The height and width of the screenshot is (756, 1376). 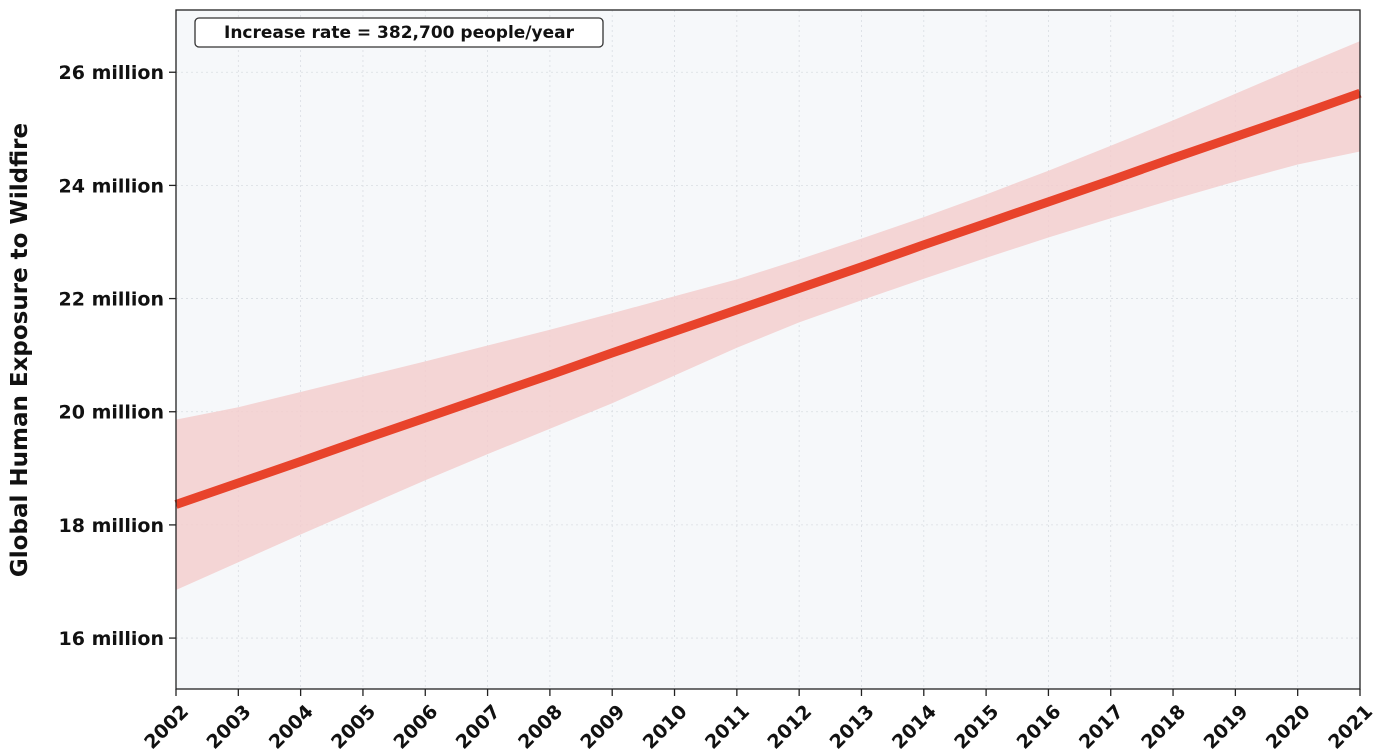 I want to click on x-tick-label: 2014, so click(x=914, y=727).